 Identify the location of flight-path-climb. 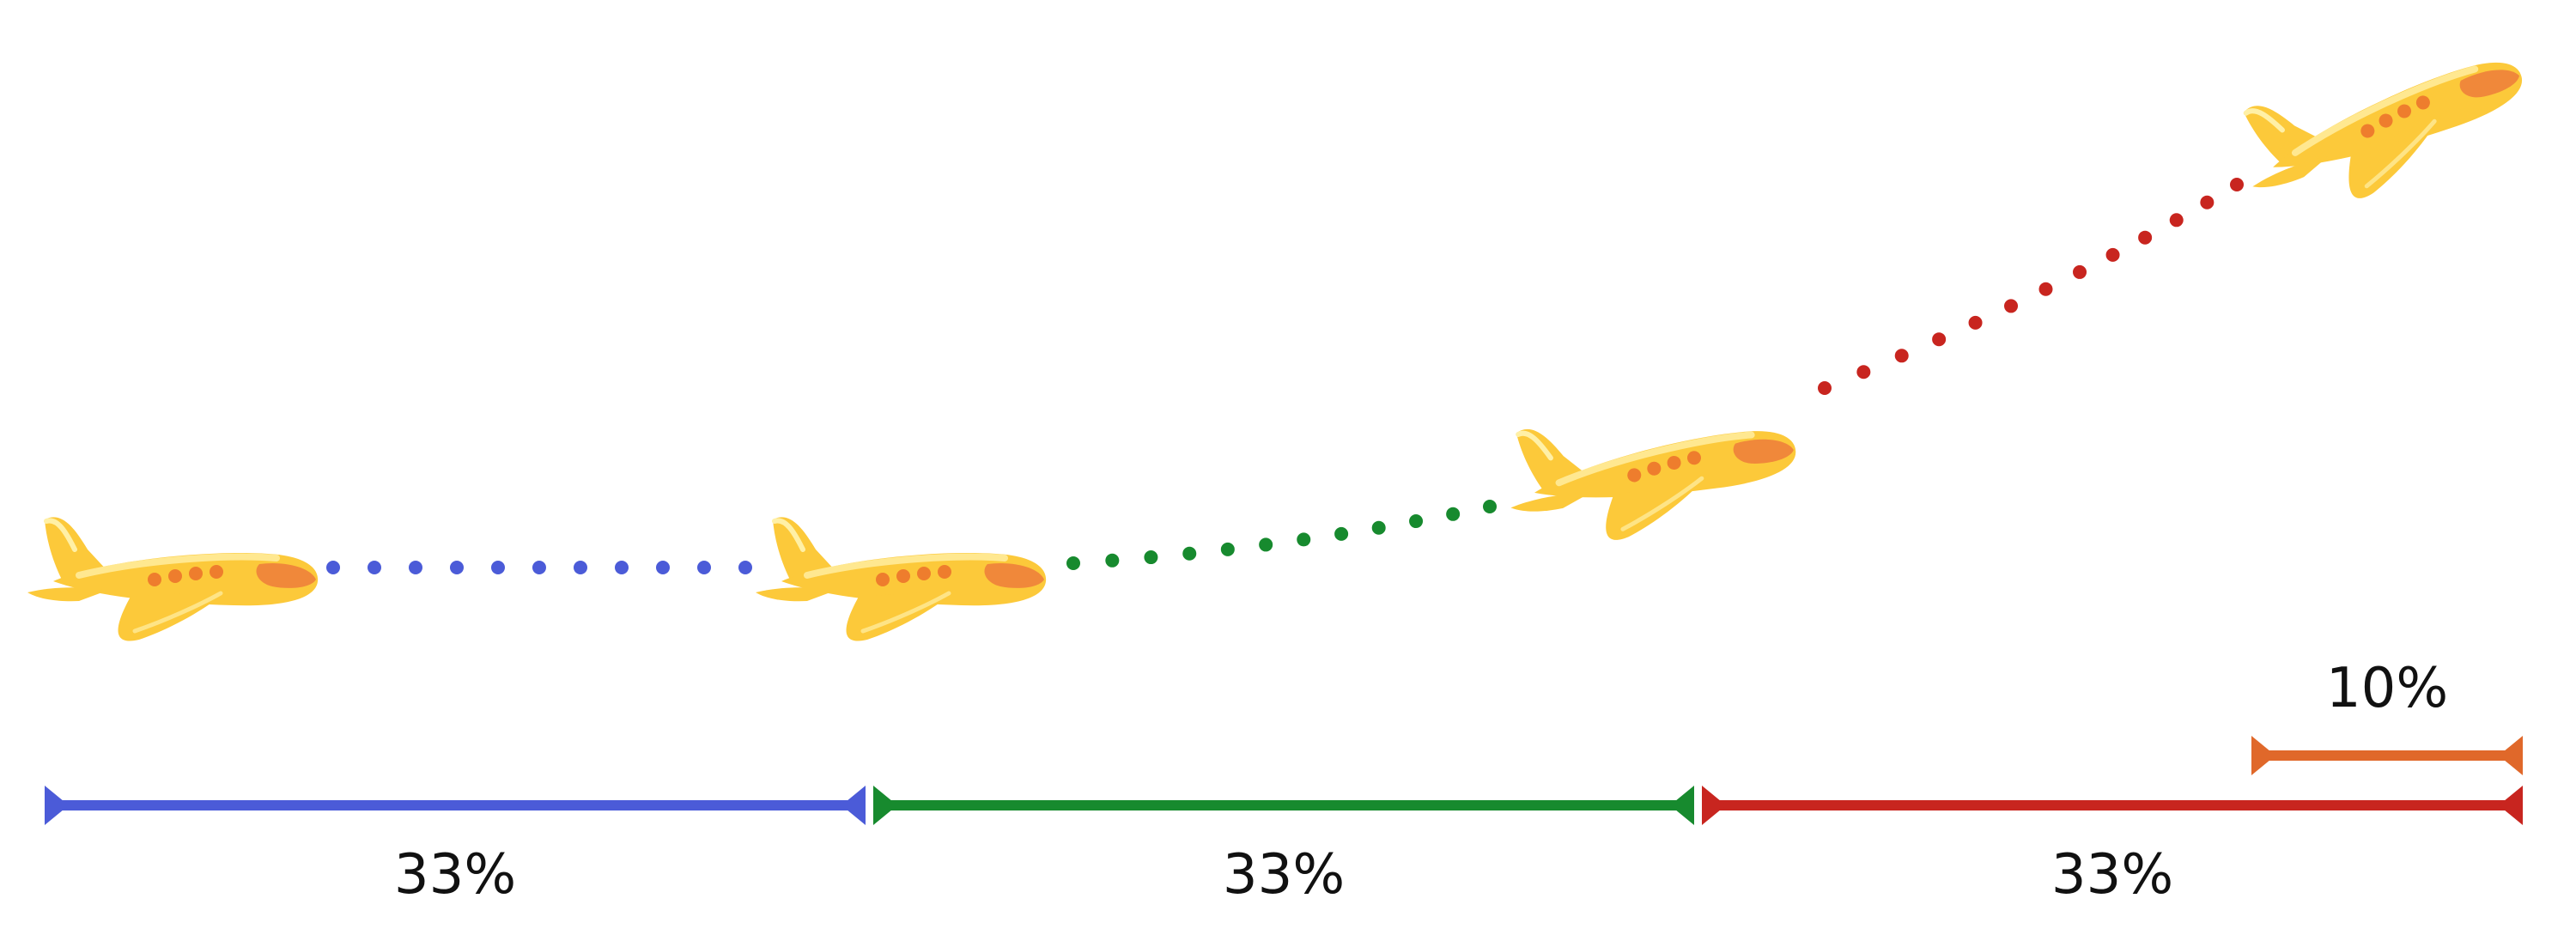
(1281, 535).